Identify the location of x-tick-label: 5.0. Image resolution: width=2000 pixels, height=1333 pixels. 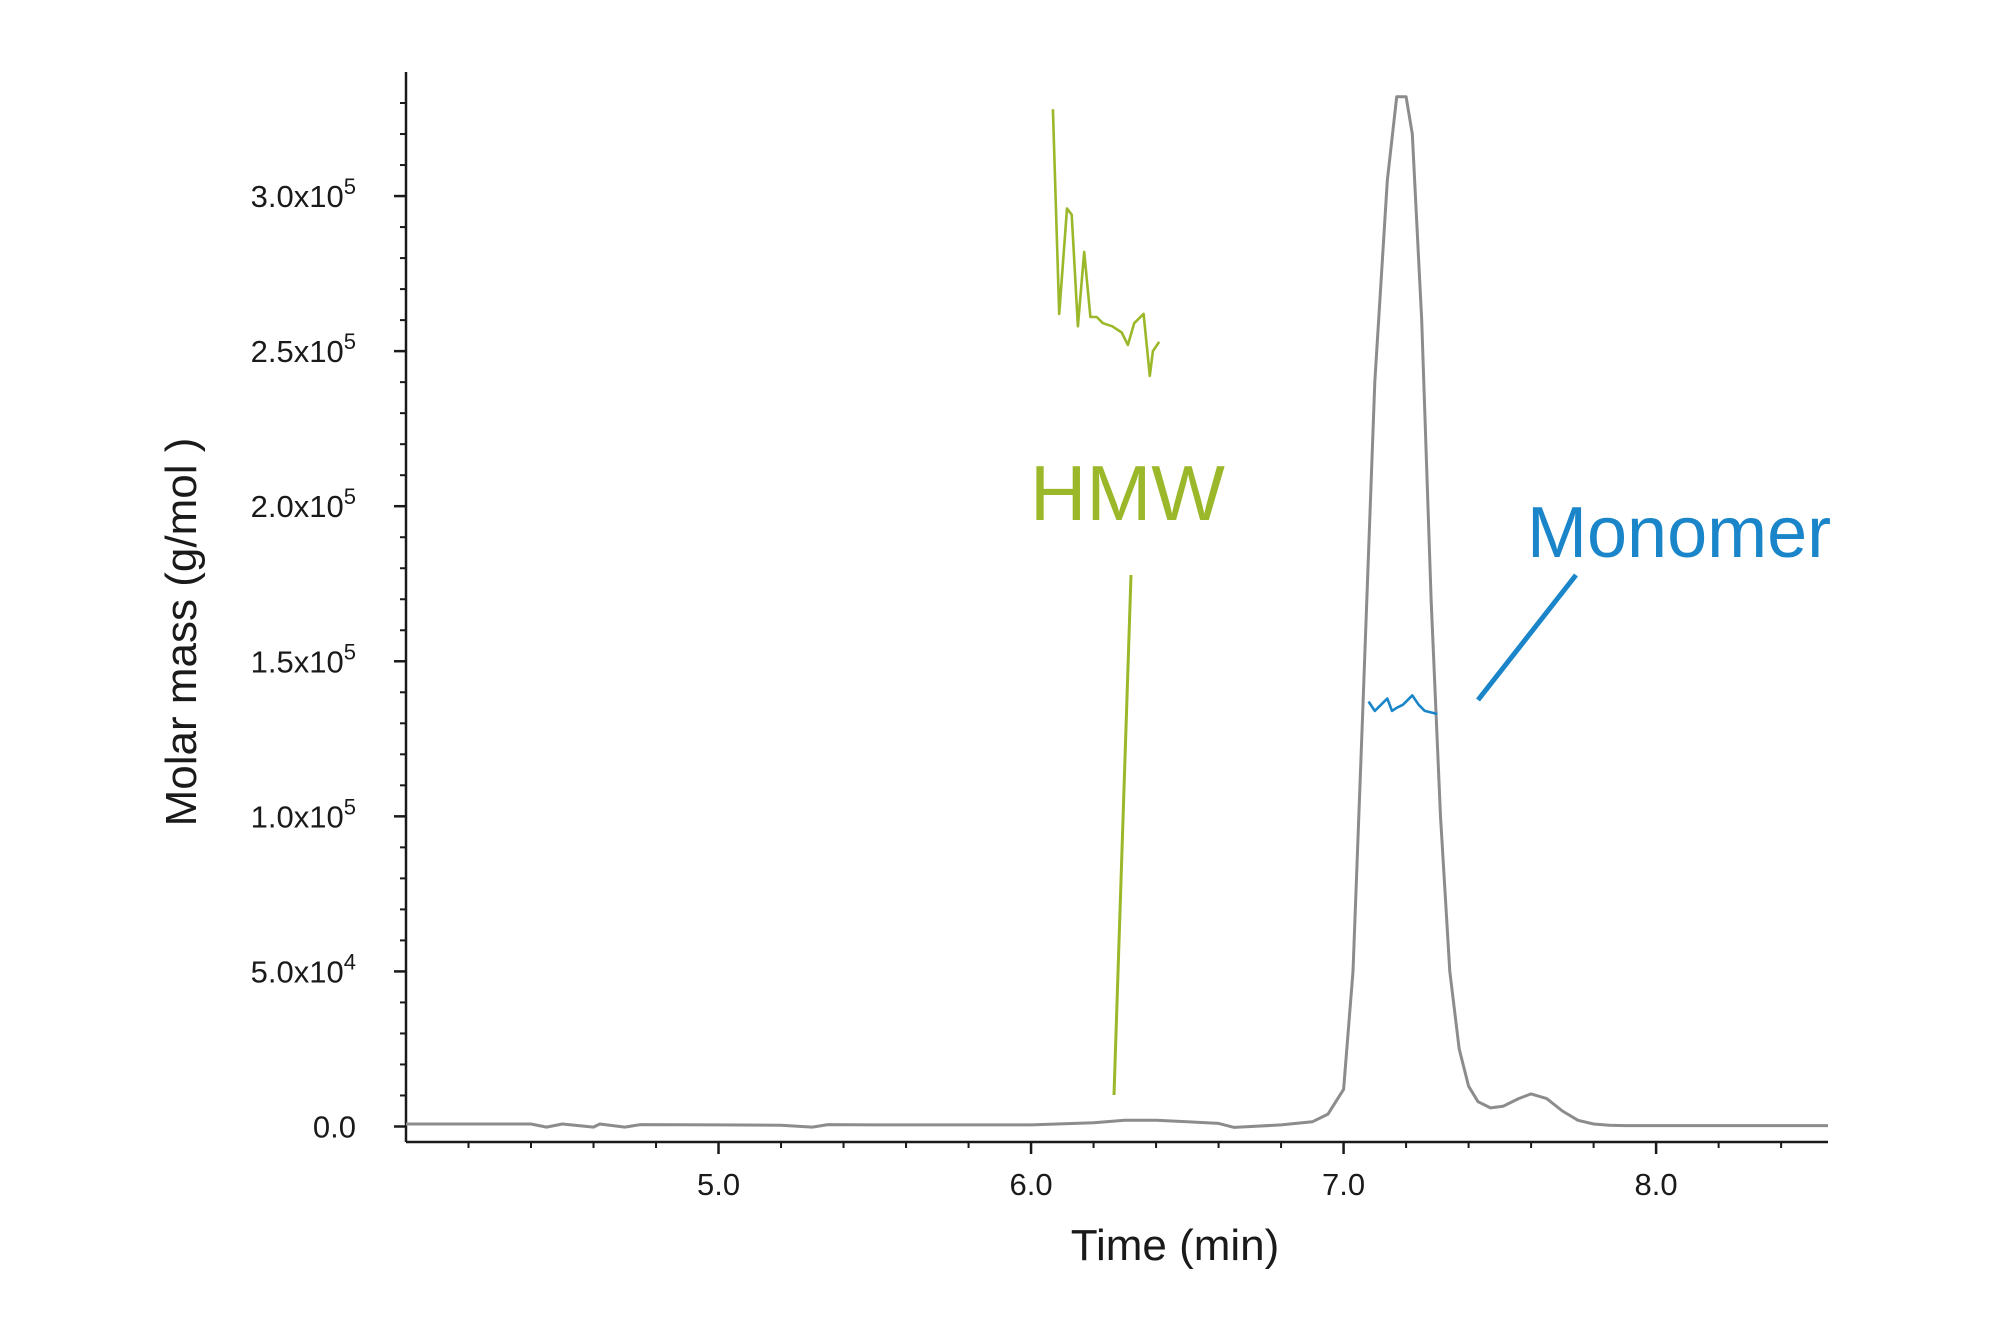
(718, 1184).